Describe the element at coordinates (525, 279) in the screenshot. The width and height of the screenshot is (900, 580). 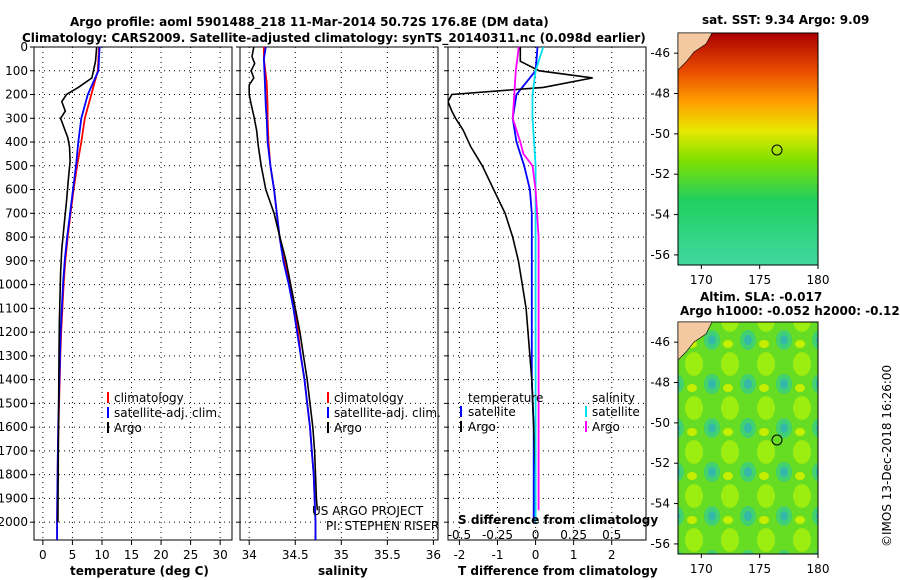
I see `series-line-salinity-argo` at that location.